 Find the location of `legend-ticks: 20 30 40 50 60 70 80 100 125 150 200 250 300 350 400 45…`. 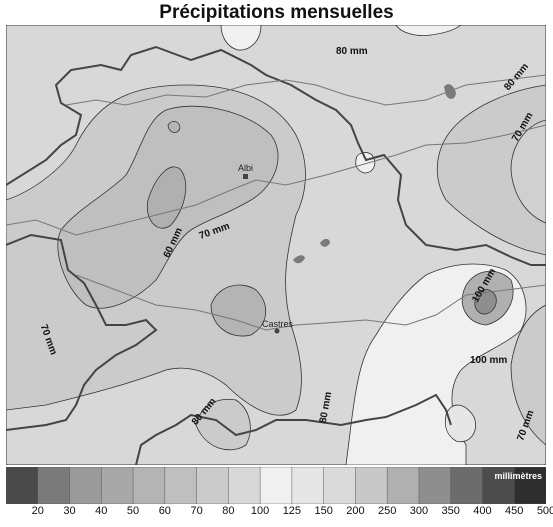

legend-ticks: 20 30 40 50 60 70 80 100 125 150 200 250 300 350 400 45… is located at coordinates (279, 514).